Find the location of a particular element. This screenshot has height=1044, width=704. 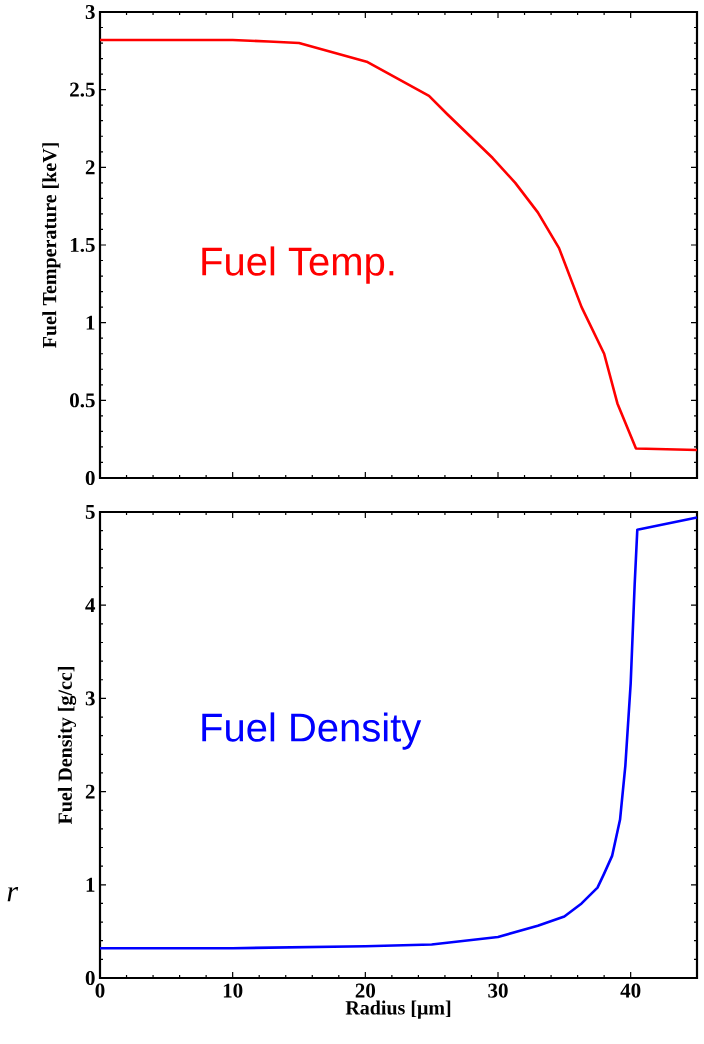

x-tick-label: 20 is located at coordinates (365, 990).